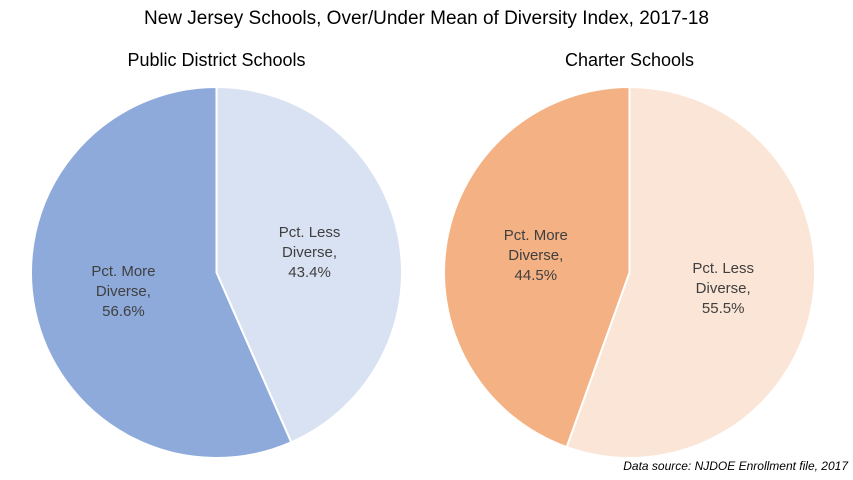  What do you see at coordinates (629, 60) in the screenshot?
I see `pie-subtitle-charter-schools: Charter Schools` at bounding box center [629, 60].